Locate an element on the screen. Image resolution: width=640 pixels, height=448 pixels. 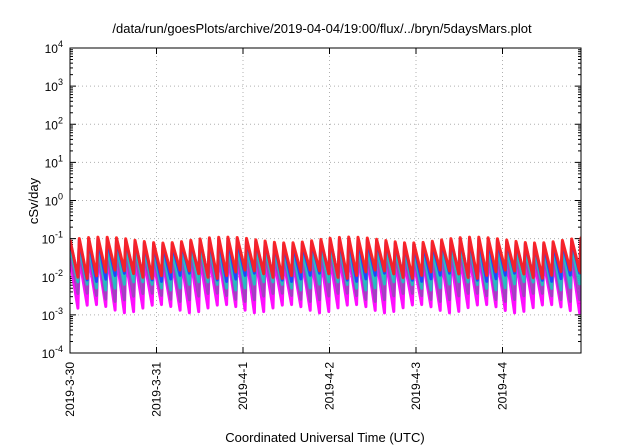
y-tick-labels: 10⁴ 10³ 10² 10¹ 10⁰ 10⁻¹ 10⁻² 10⁻³ 10⁻⁴ is located at coordinates (52, 200).